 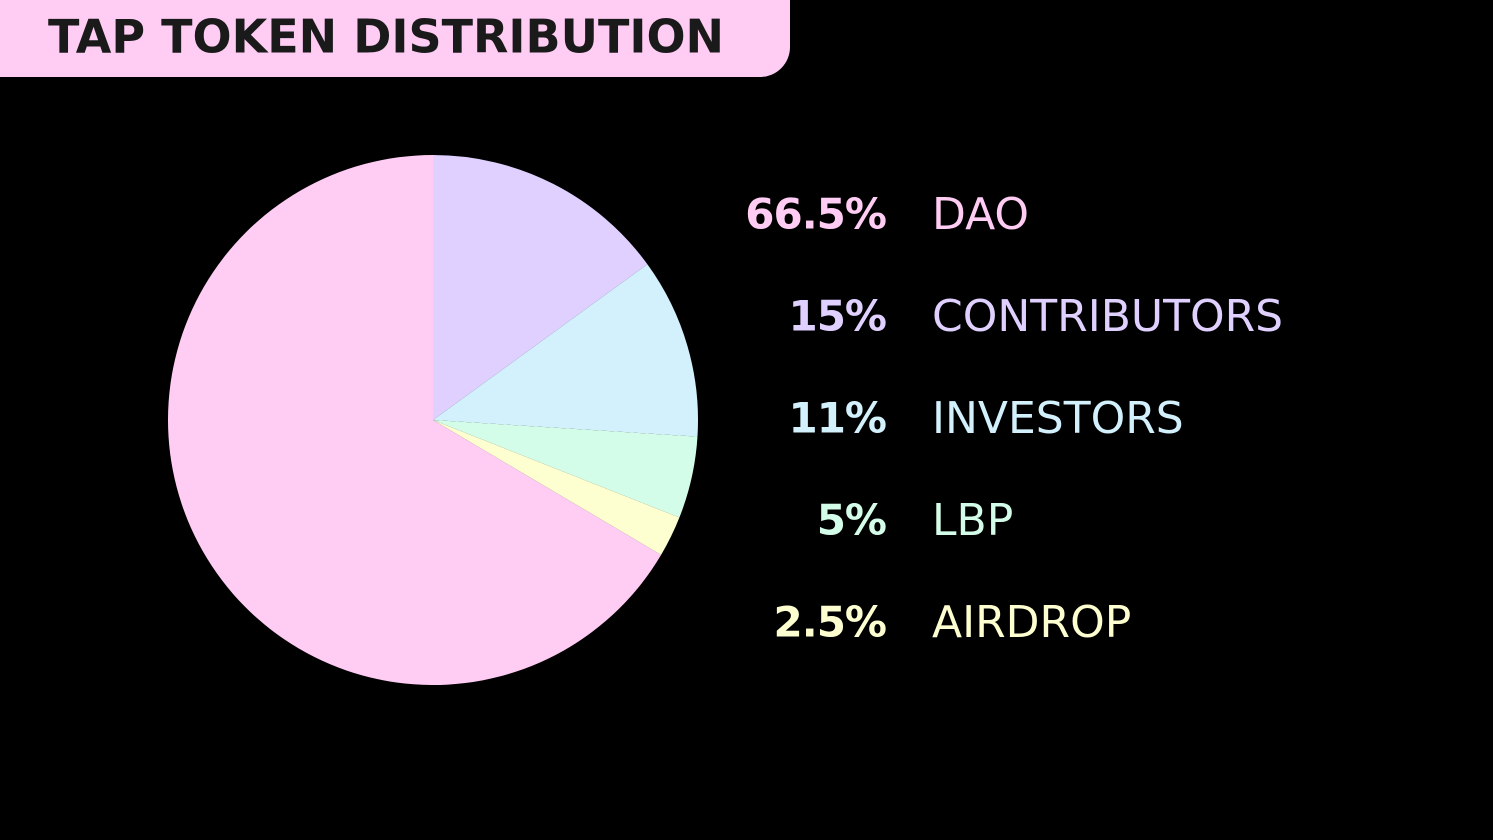 What do you see at coordinates (837, 418) in the screenshot?
I see `value-label: 11%` at bounding box center [837, 418].